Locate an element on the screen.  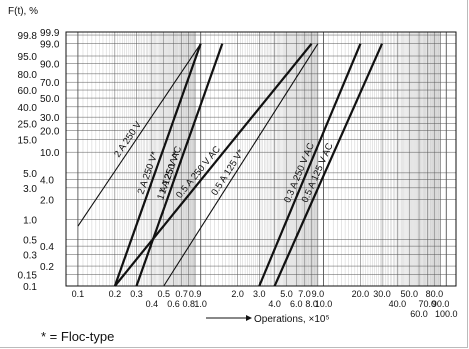
y-tick-label: 15.0 is located at coordinates (28, 141).